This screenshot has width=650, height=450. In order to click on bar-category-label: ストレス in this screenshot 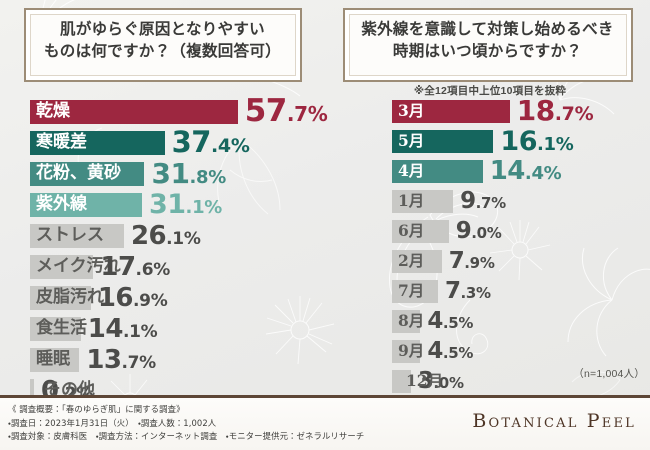, I will do `click(70, 235)`.